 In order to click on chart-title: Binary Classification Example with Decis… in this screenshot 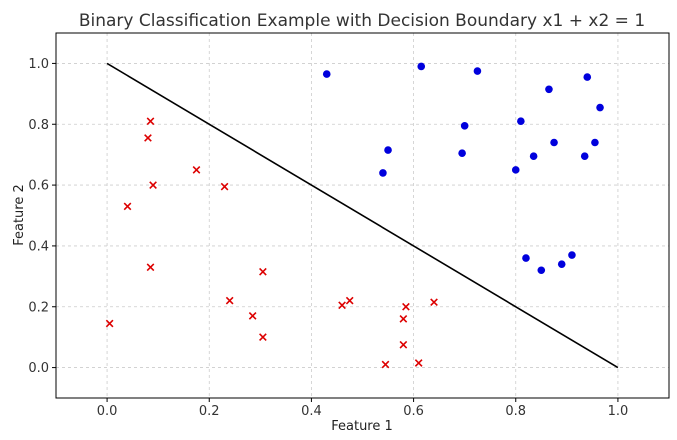, I will do `click(362, 21)`.